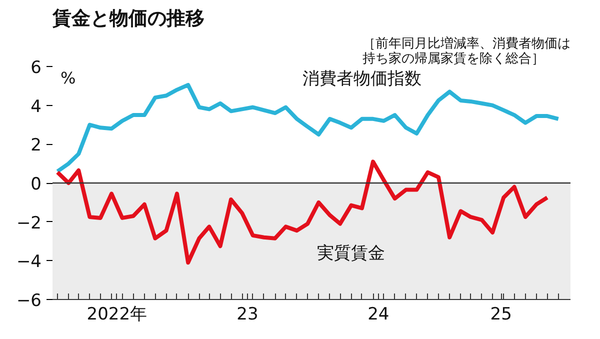  I want to click on chart-subtitle: ［前年同月比増減率、消費者物価は持ち家の帰属家賃を除く総合］, so click(466, 51).